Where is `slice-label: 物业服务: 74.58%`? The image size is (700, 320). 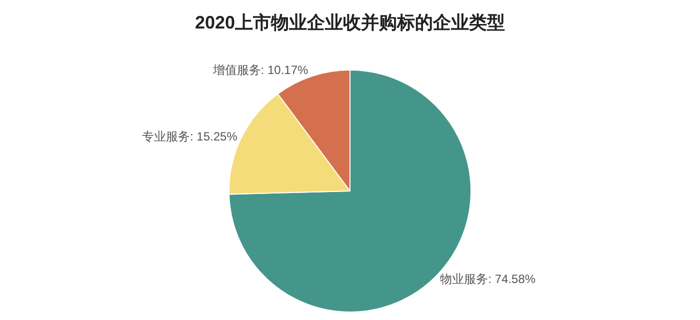 slice-label: 物业服务: 74.58% is located at coordinates (488, 279).